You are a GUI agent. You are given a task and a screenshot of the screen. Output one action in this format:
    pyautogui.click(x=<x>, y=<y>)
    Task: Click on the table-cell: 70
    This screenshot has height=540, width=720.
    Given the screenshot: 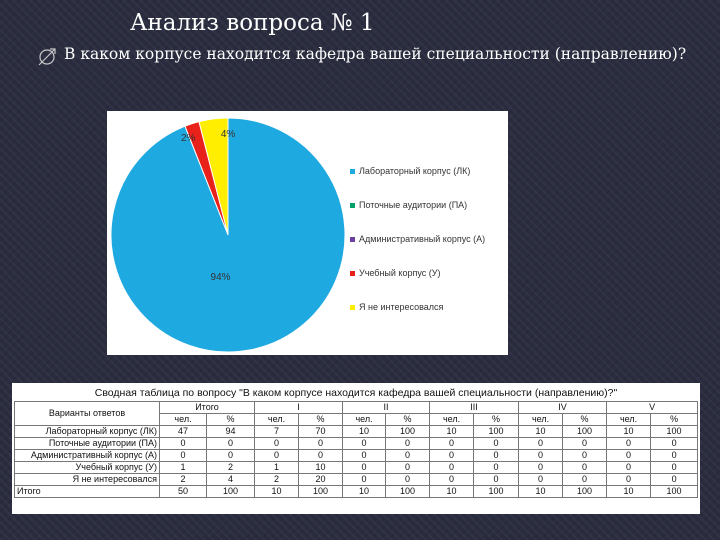 What is the action you would take?
    pyautogui.click(x=320, y=431)
    